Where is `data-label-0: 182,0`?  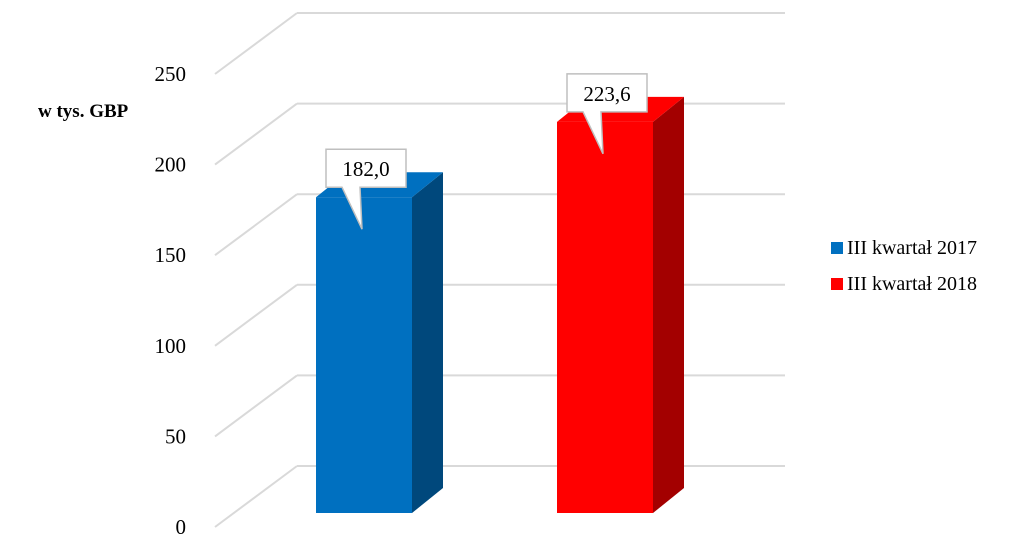 data-label-0: 182,0 is located at coordinates (366, 189).